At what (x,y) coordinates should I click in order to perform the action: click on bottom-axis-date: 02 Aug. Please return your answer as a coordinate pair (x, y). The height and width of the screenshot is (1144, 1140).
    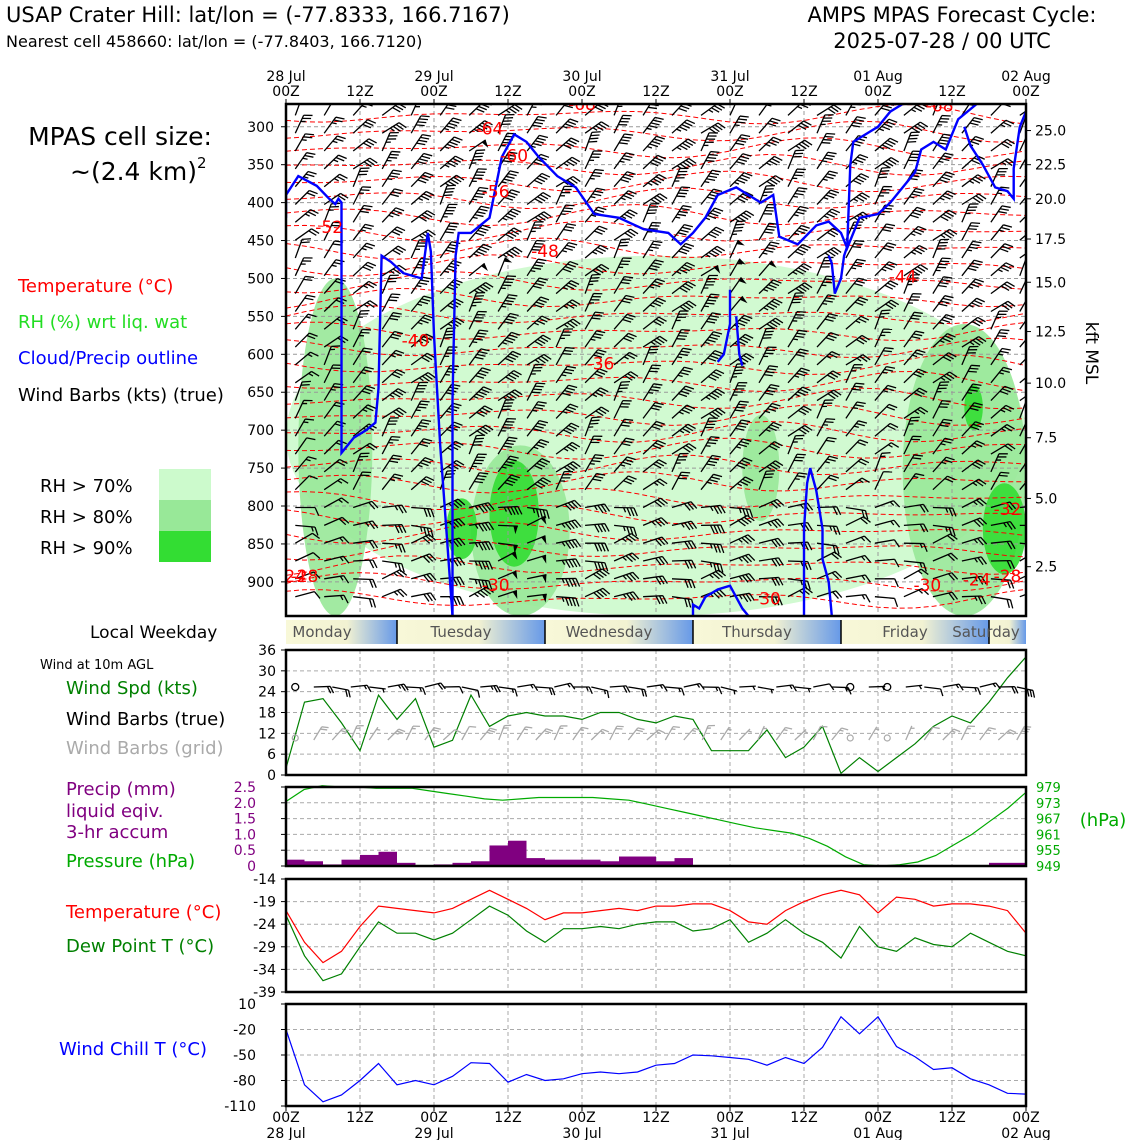
    Looking at the image, I should click on (1026, 1133).